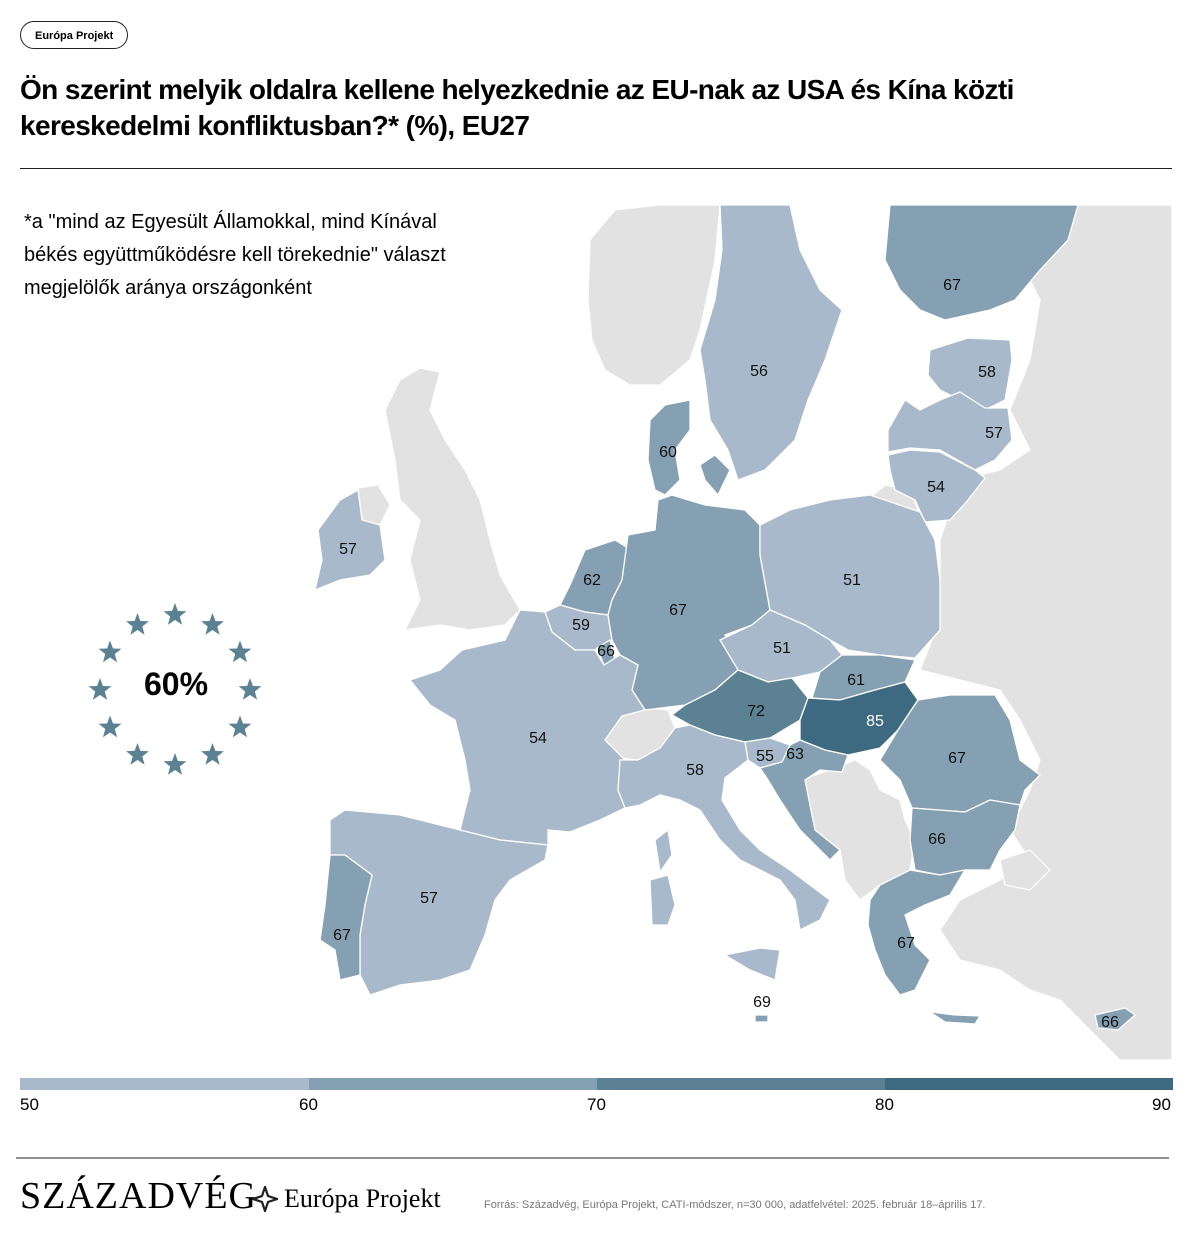  What do you see at coordinates (765, 756) in the screenshot?
I see `label-slovenia: 55` at bounding box center [765, 756].